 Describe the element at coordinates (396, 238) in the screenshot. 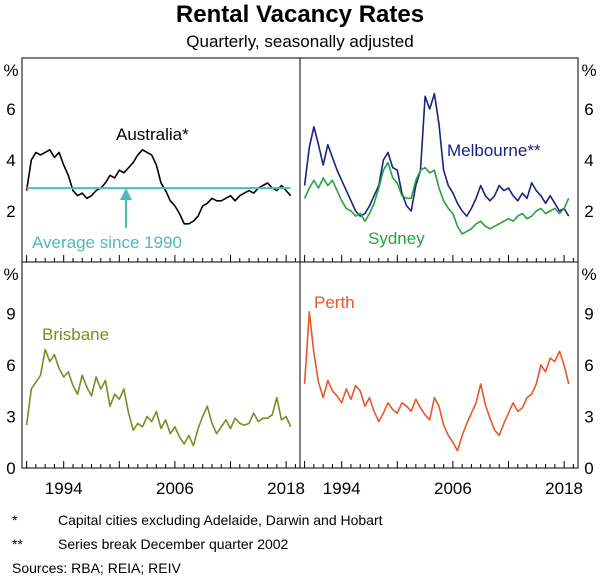

I see `label-sydney: Sydney` at that location.